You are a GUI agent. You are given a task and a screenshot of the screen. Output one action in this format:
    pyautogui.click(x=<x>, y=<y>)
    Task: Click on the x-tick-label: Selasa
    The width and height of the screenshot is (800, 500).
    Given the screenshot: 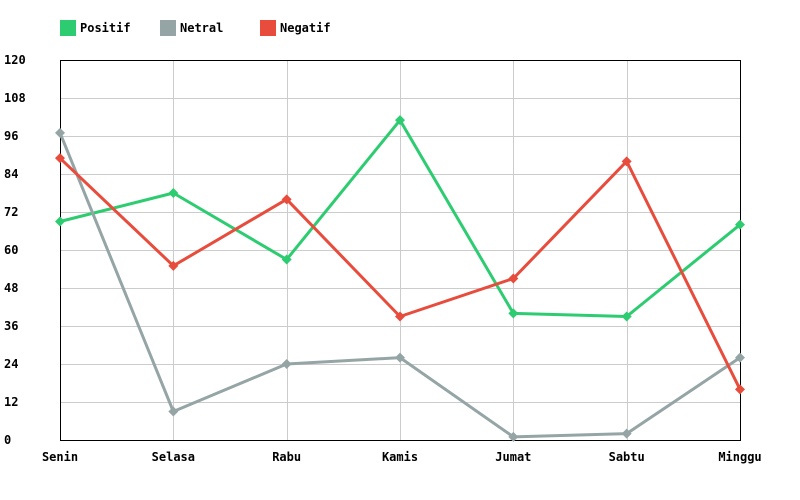 What is the action you would take?
    pyautogui.click(x=173, y=457)
    